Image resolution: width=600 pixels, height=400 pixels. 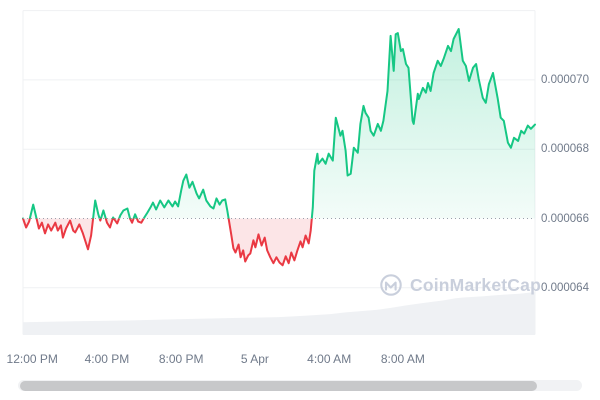 I want to click on coinmarketcap-watermark: CoinMarketCap, so click(x=460, y=285).